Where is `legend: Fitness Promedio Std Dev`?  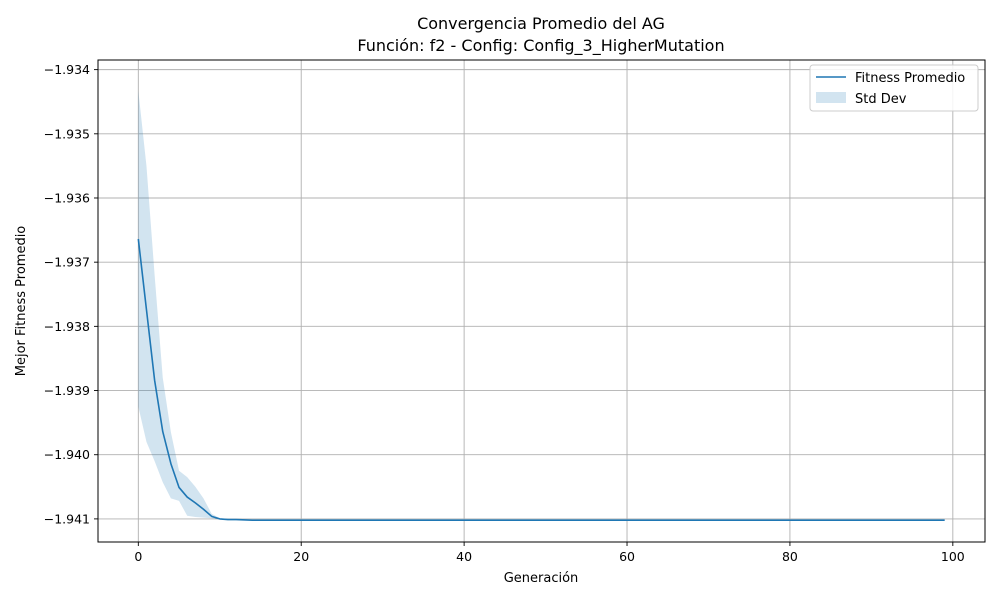 legend: Fitness Promedio Std Dev is located at coordinates (894, 88).